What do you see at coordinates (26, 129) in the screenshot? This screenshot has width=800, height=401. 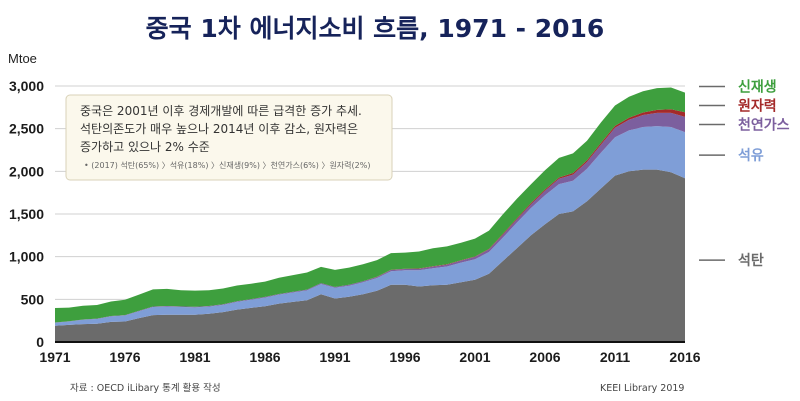 I see `y-tick-label: 2,500` at bounding box center [26, 129].